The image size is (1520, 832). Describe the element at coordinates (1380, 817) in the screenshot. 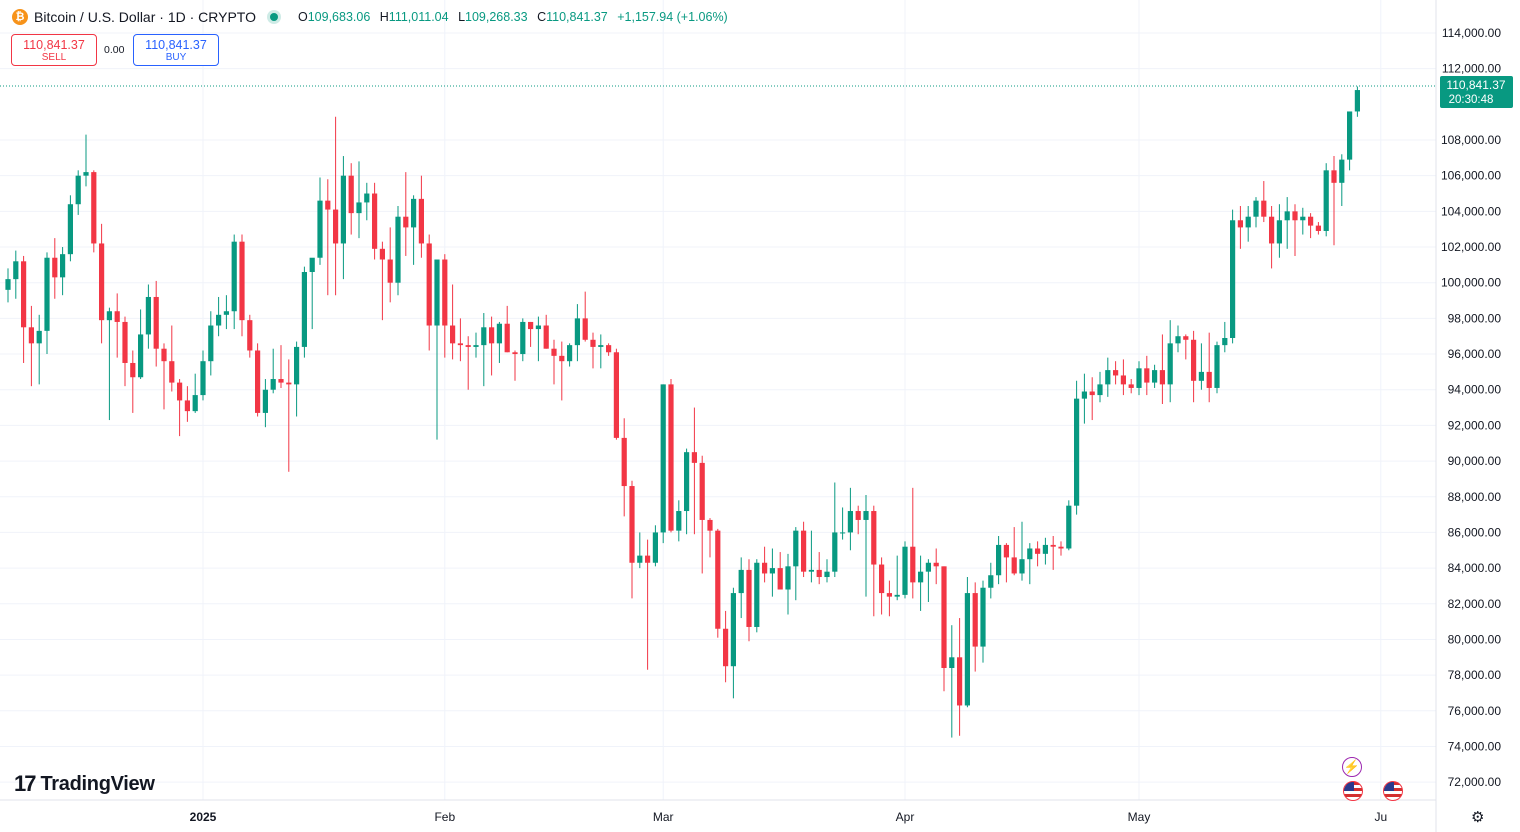

I see `x-tick-label: Ju` at that location.